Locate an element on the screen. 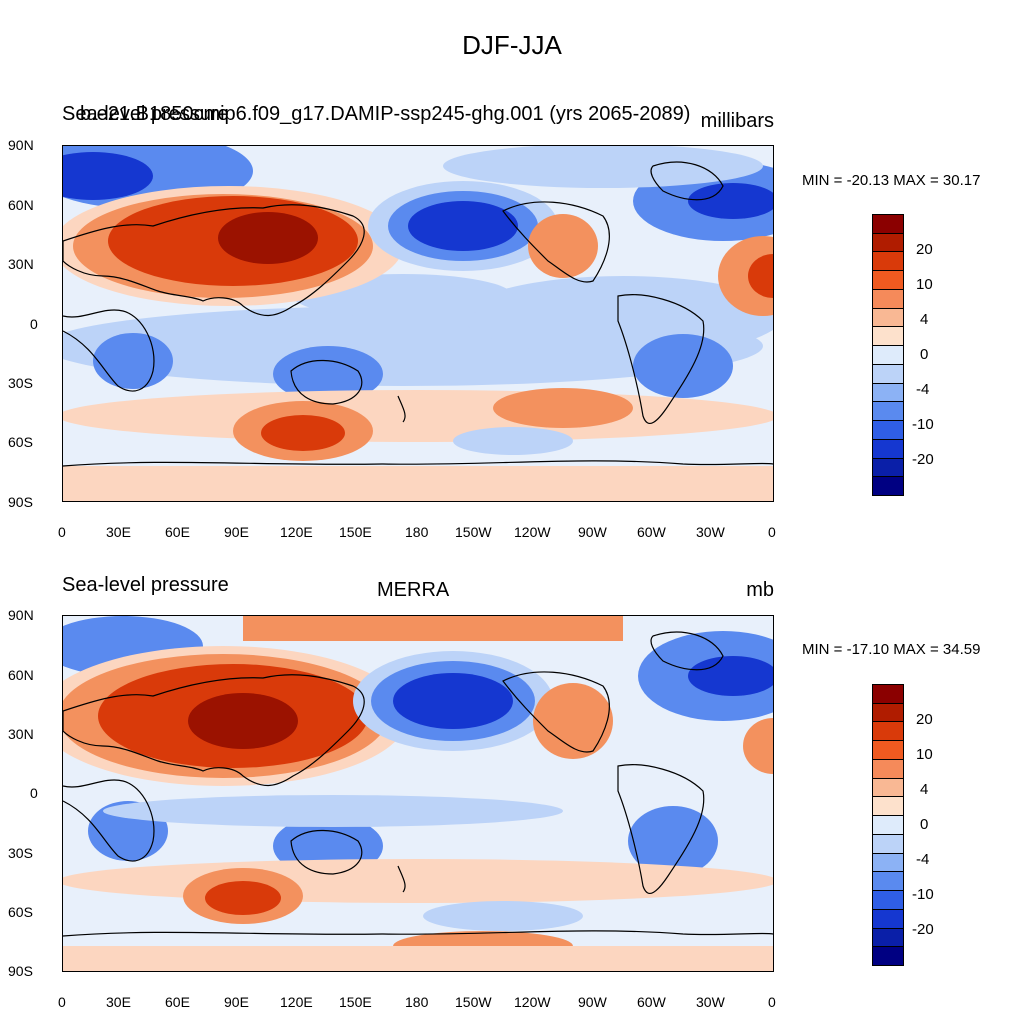 The height and width of the screenshot is (1024, 1024). panel2-colorbar is located at coordinates (888, 825).